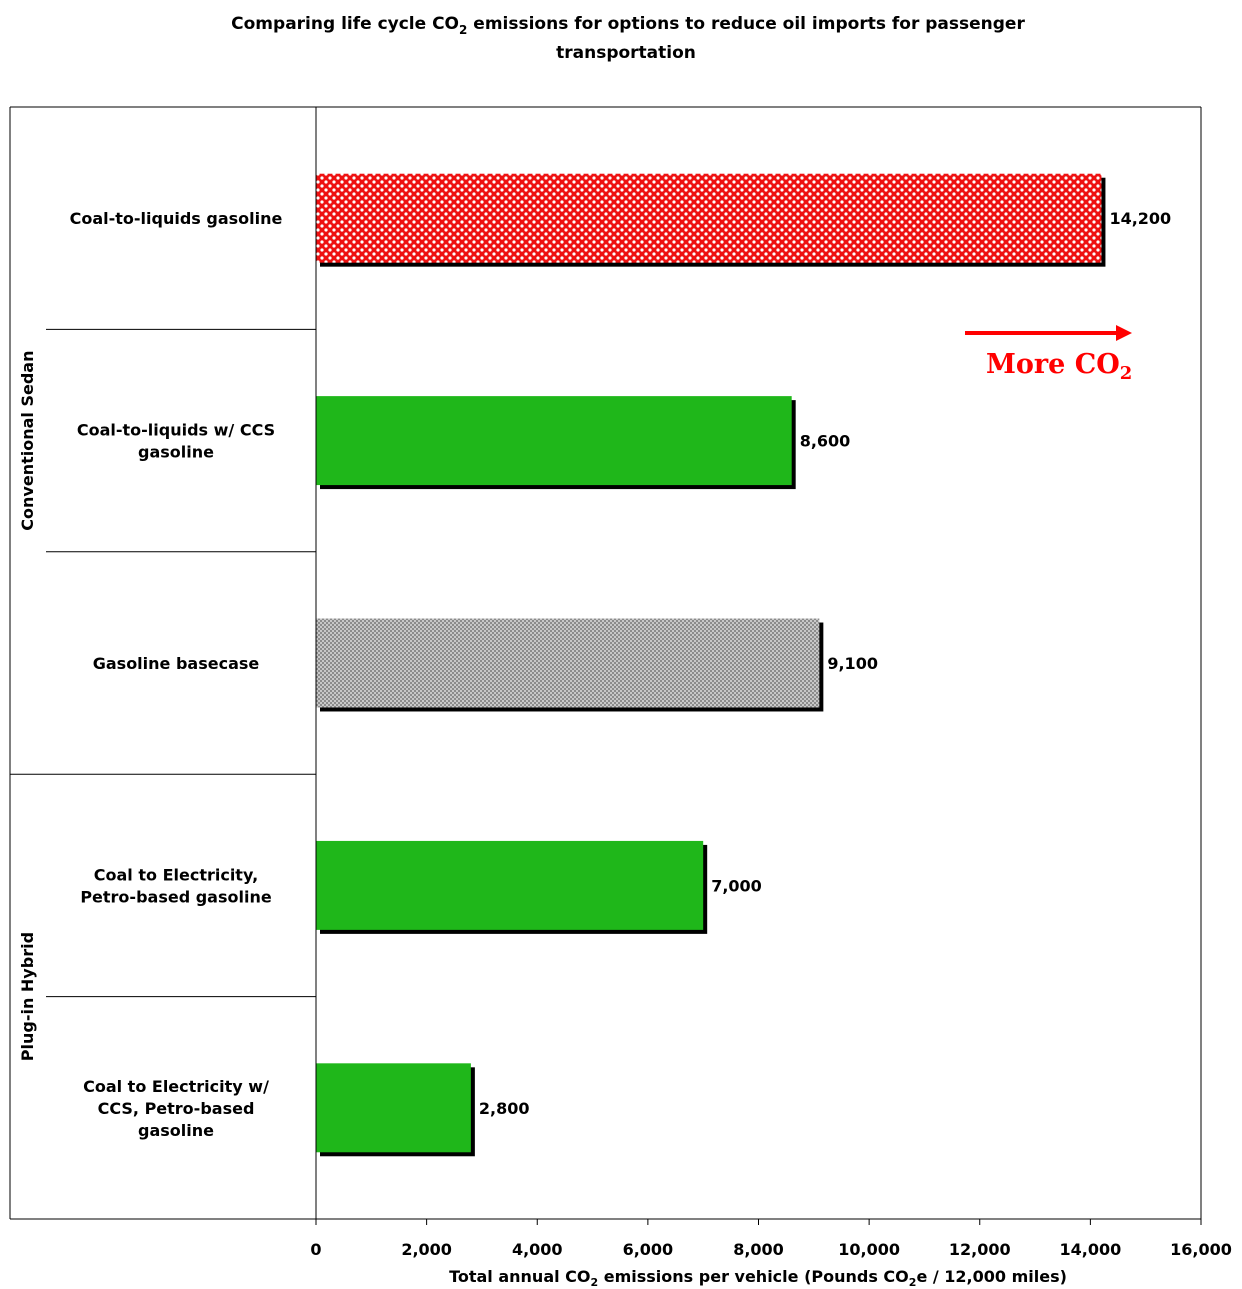  Describe the element at coordinates (1140, 218) in the screenshot. I see `value-label: 14,200` at that location.